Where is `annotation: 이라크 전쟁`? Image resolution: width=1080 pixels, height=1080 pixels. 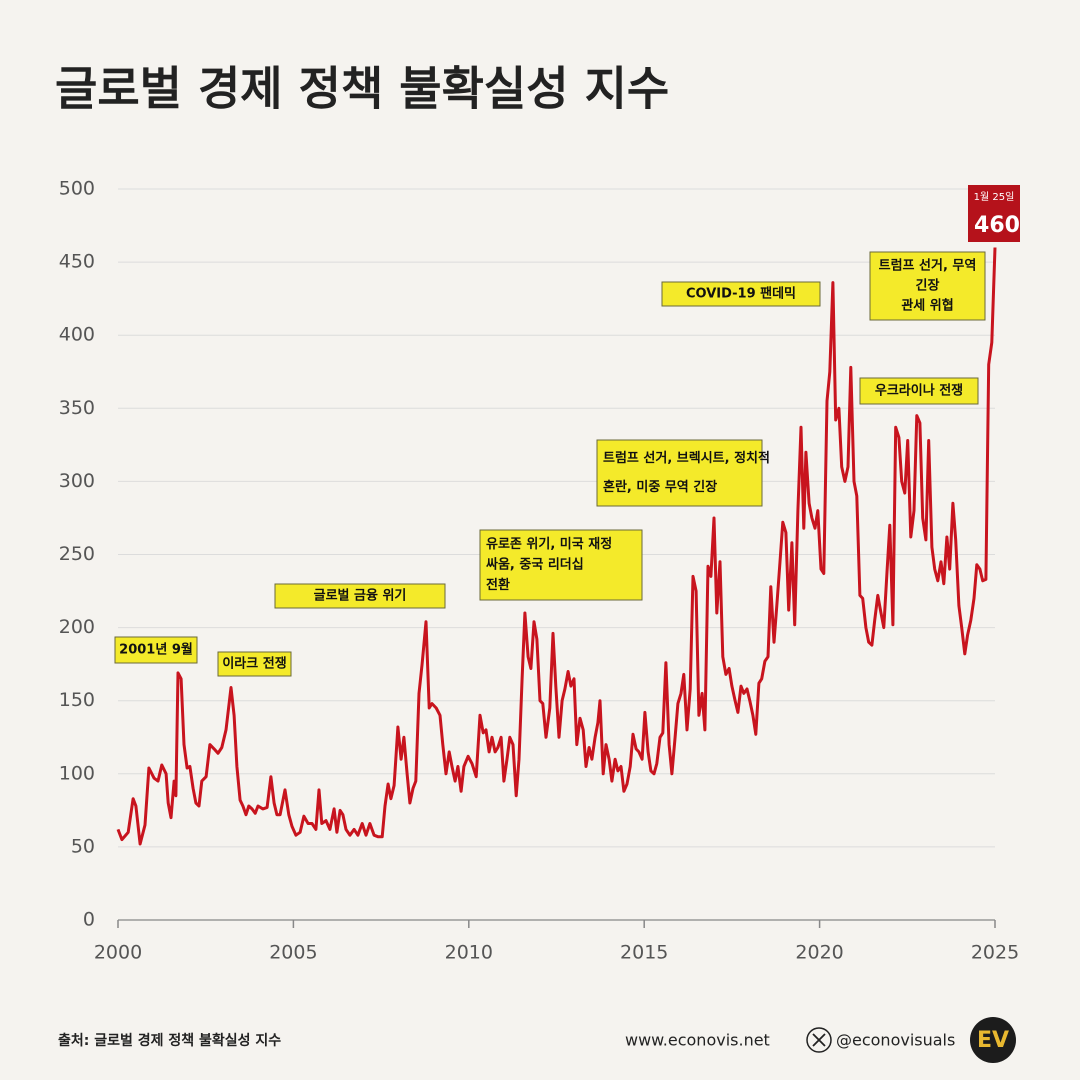
annotation: 이라크 전쟁 is located at coordinates (254, 664).